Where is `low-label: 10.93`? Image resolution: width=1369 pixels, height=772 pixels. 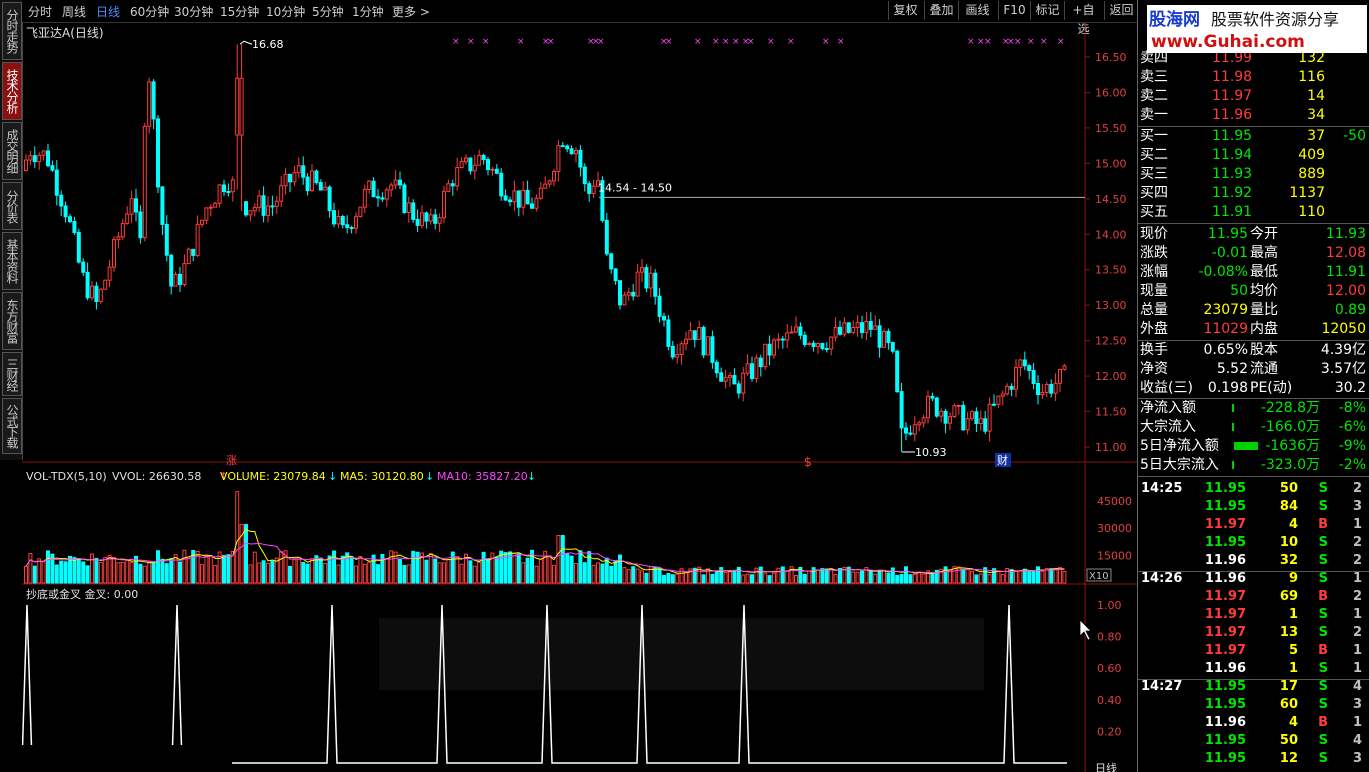
low-label: 10.93 is located at coordinates (931, 452).